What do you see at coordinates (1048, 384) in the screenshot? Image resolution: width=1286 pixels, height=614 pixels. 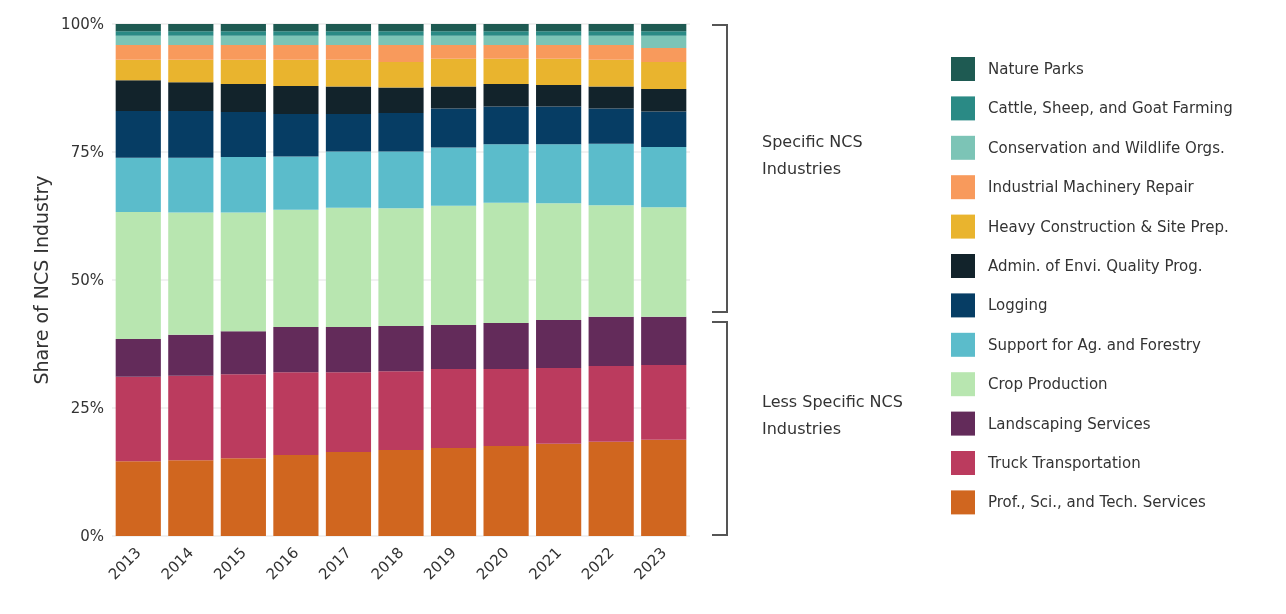 I see `legend-label: Crop Production` at bounding box center [1048, 384].